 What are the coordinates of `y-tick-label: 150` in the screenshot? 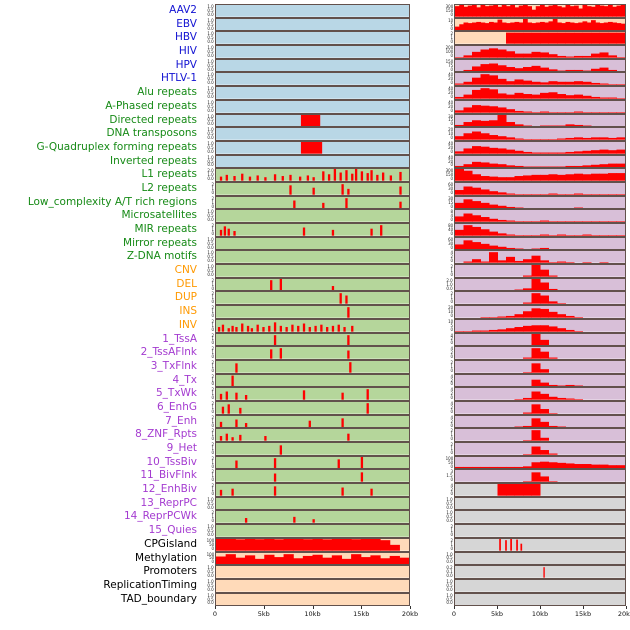 It's located at (449, 61).